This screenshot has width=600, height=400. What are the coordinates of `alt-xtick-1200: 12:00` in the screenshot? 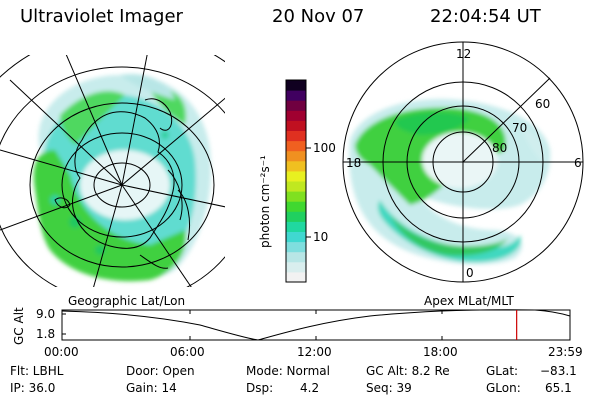 It's located at (314, 352).